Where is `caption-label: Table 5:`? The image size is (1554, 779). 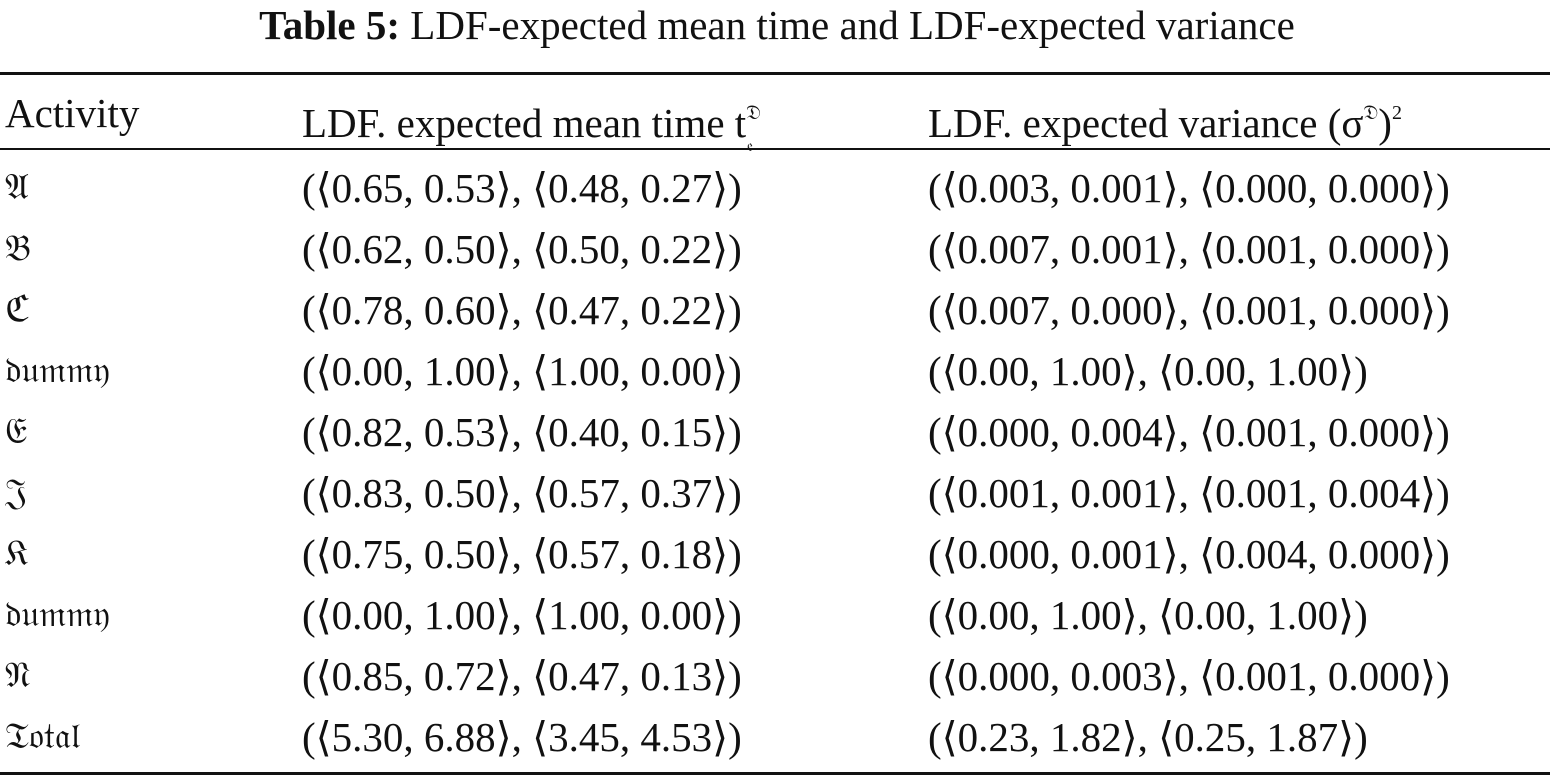 caption-label: Table 5: is located at coordinates (330, 25).